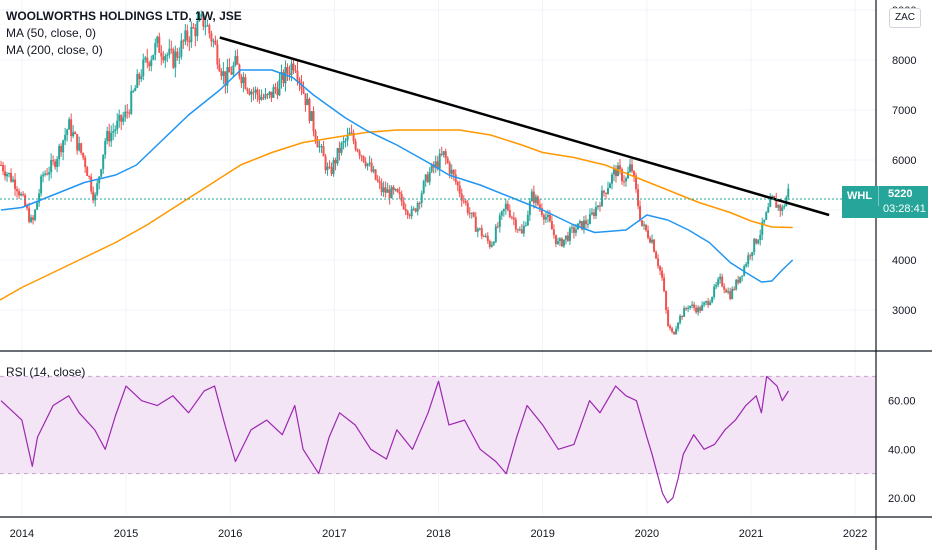  Describe the element at coordinates (904, 311) in the screenshot. I see `y-tick-label: 3000` at that location.